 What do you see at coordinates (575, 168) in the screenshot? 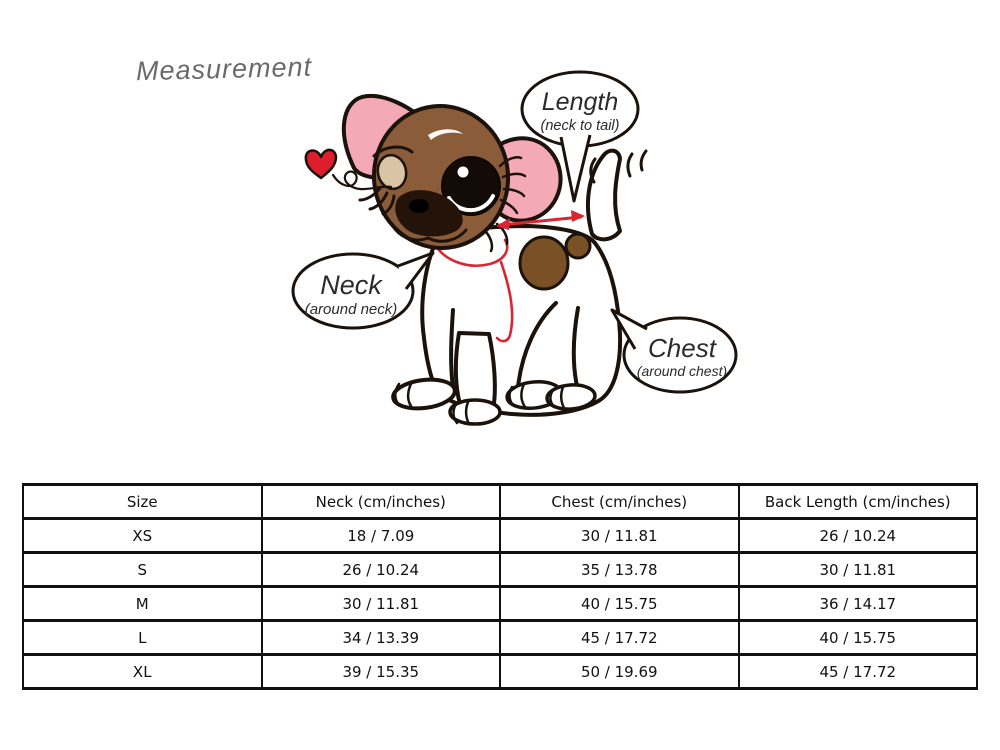
I see `length-bubble-tail` at bounding box center [575, 168].